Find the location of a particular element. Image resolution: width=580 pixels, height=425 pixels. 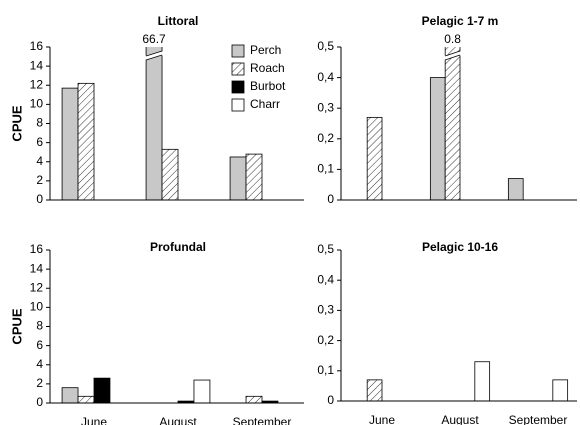

value-label: 66.7 is located at coordinates (154, 39).